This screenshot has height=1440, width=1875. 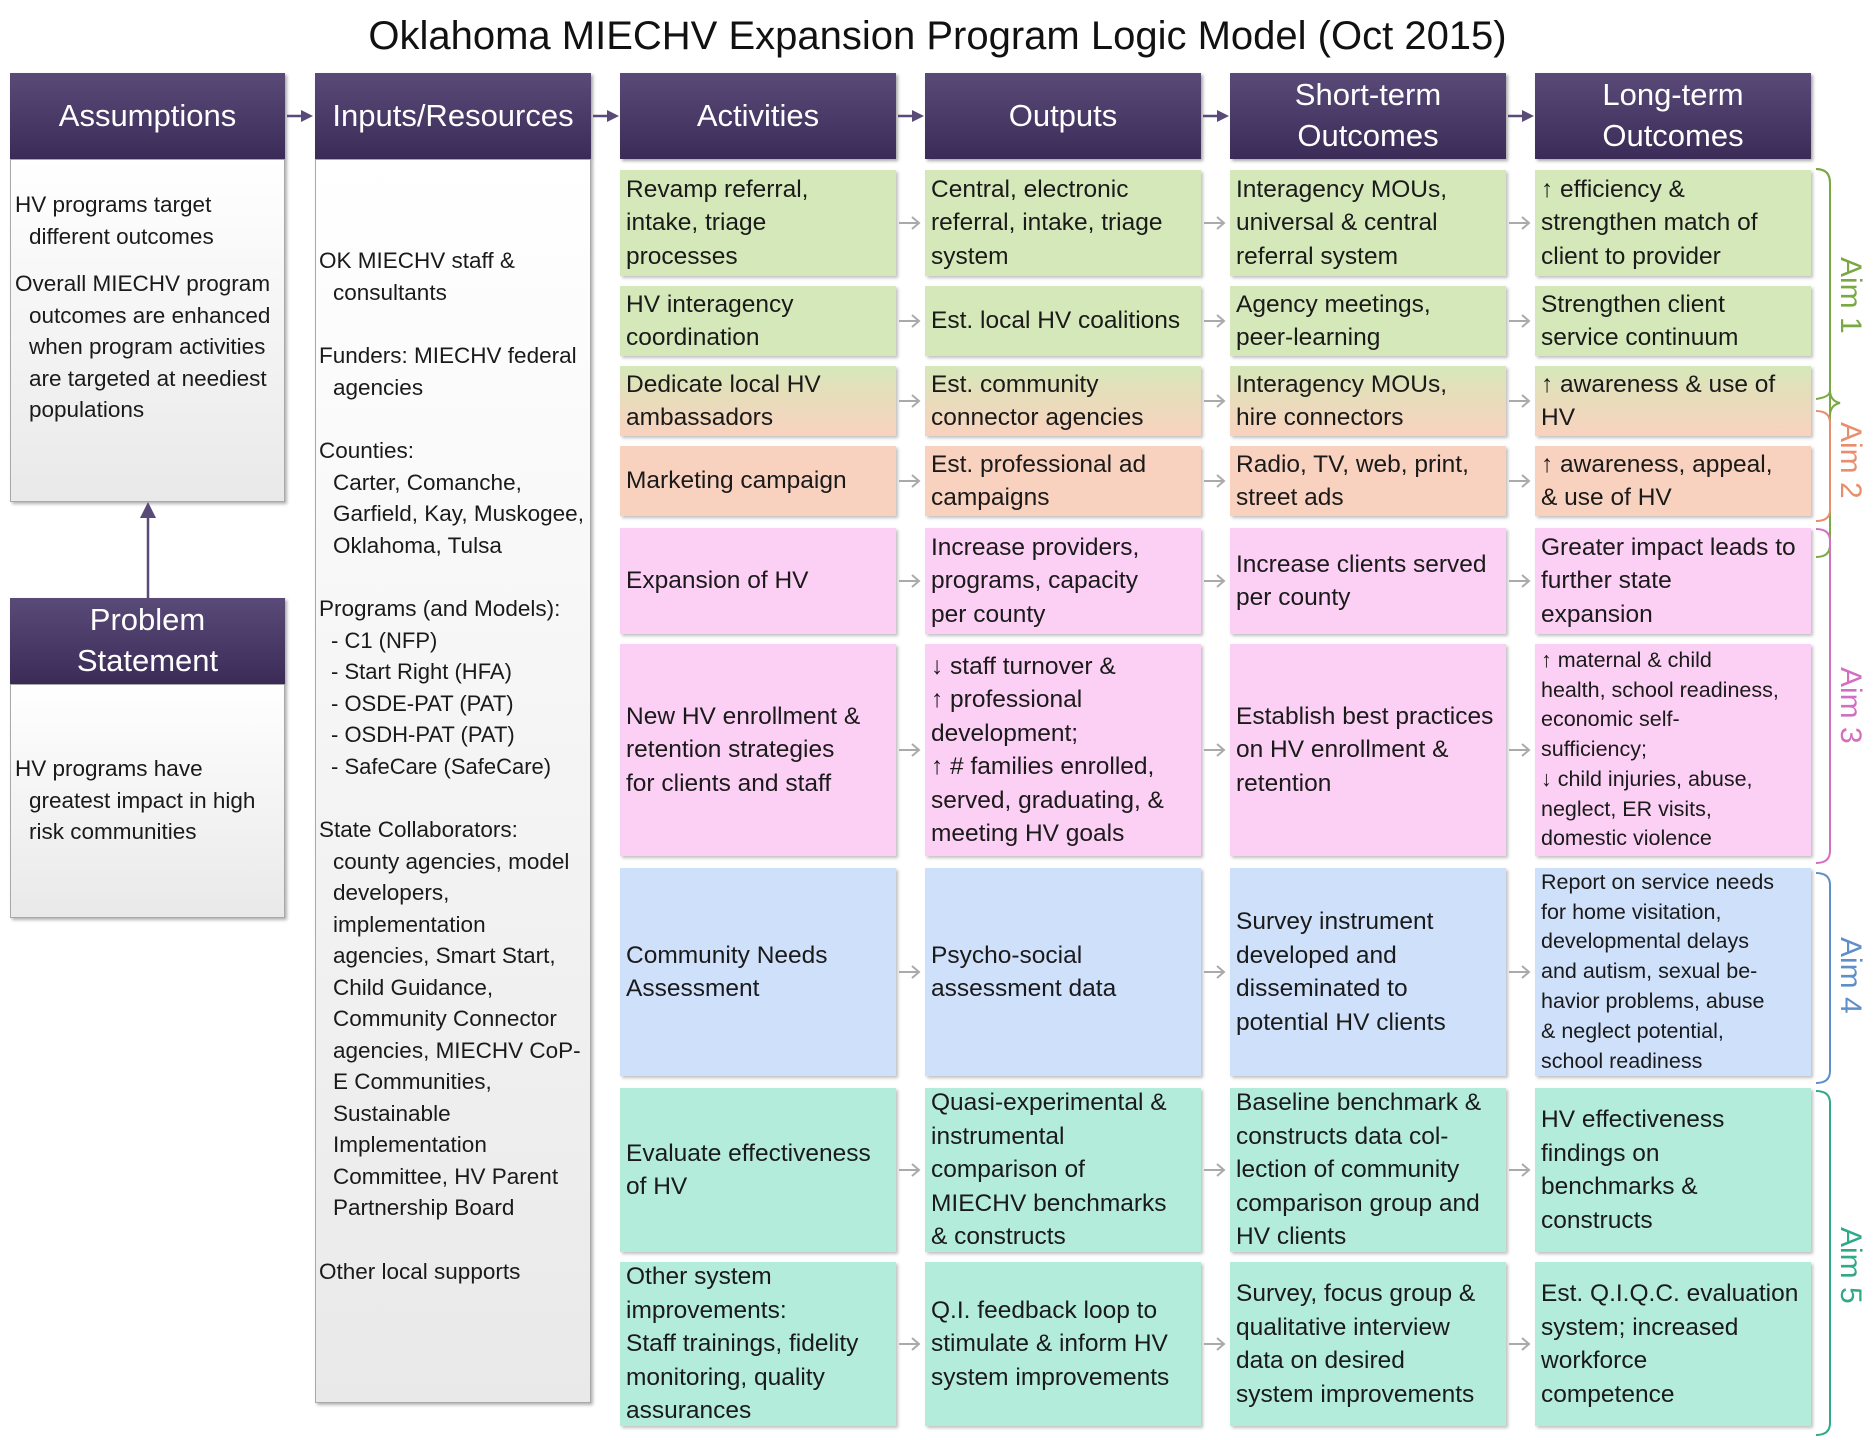 I want to click on header-long-term: Long-term Outcomes, so click(x=1673, y=116).